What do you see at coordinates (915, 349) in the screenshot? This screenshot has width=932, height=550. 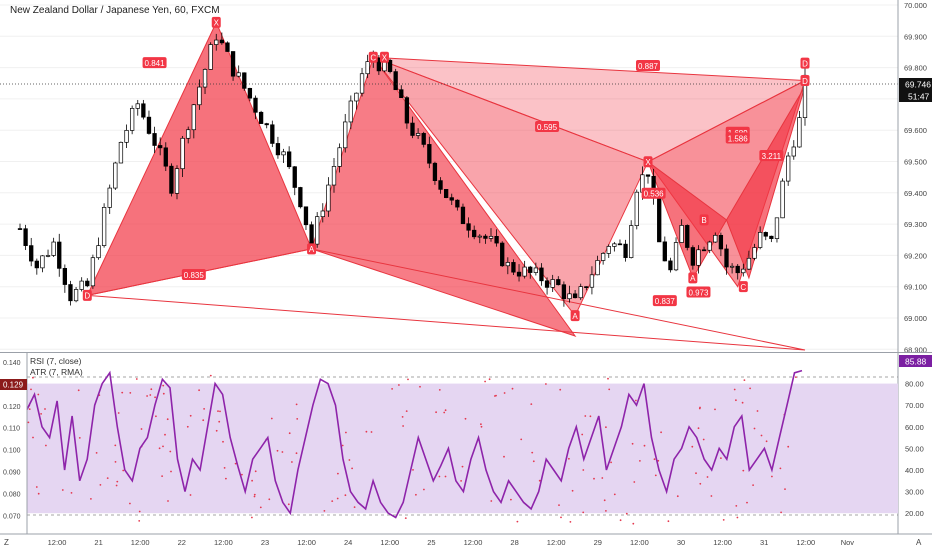 I see `price-tick-label: 68.900` at bounding box center [915, 349].